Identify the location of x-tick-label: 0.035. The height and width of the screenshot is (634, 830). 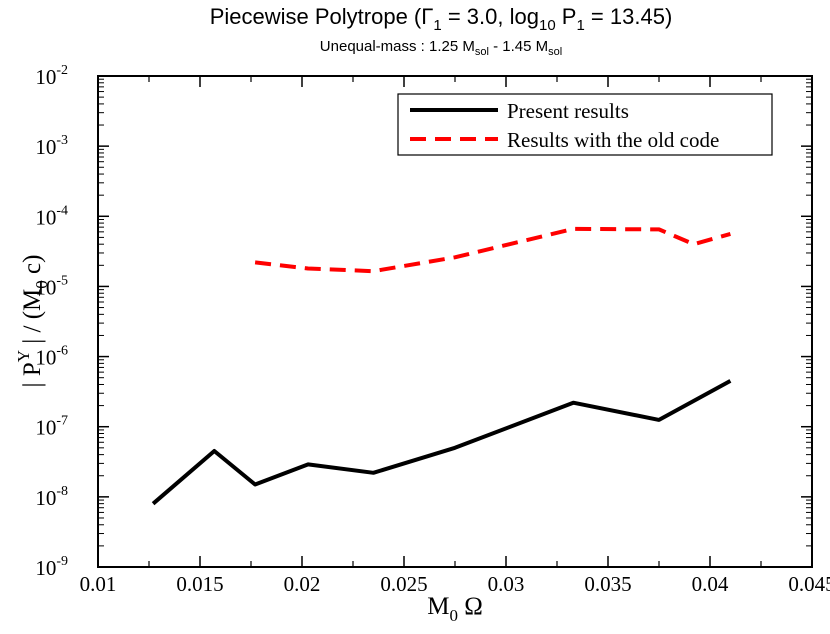
(607, 584).